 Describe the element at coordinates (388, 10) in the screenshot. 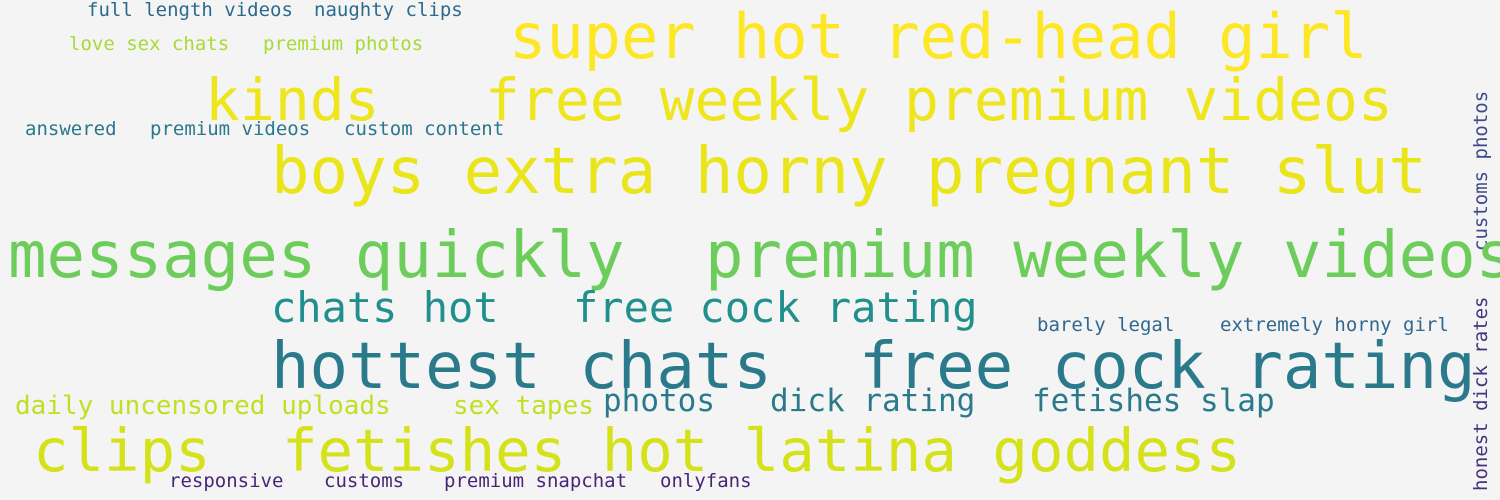

I see `cloud-word: naughty clips` at that location.